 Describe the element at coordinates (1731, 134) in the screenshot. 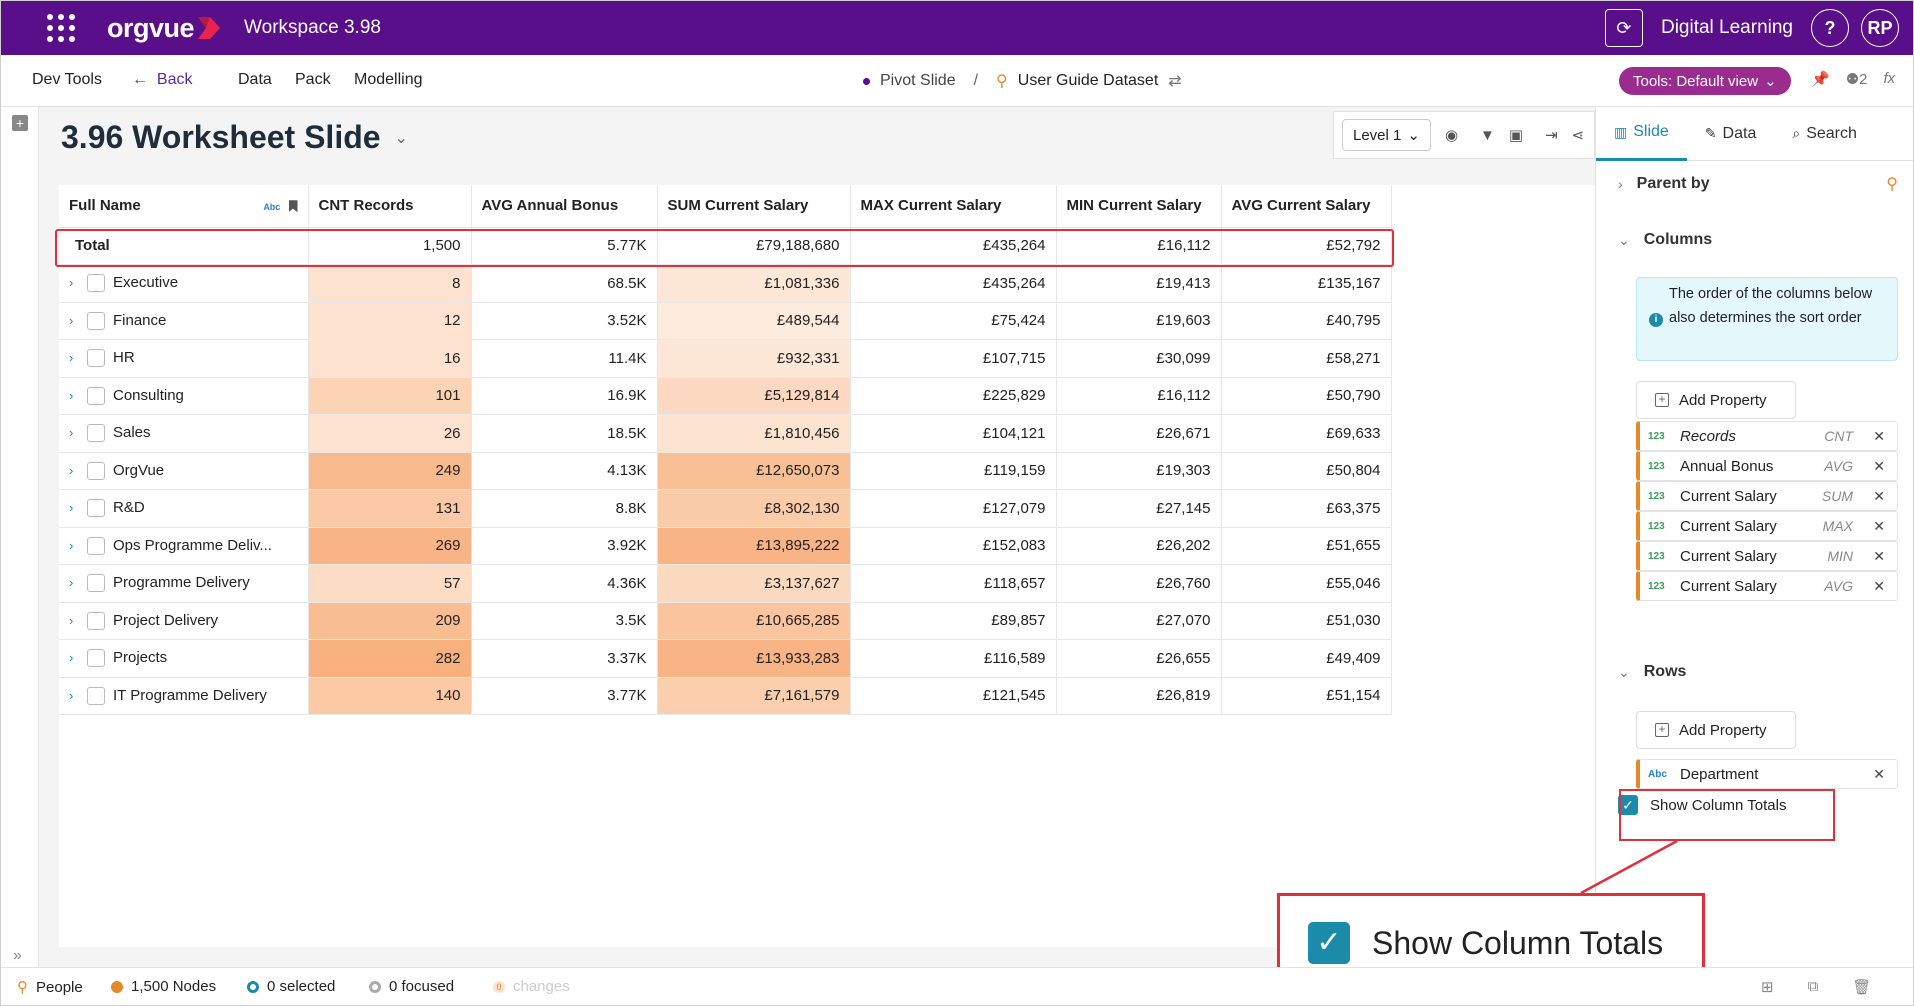

I see `tab-data: ✎ Data` at that location.